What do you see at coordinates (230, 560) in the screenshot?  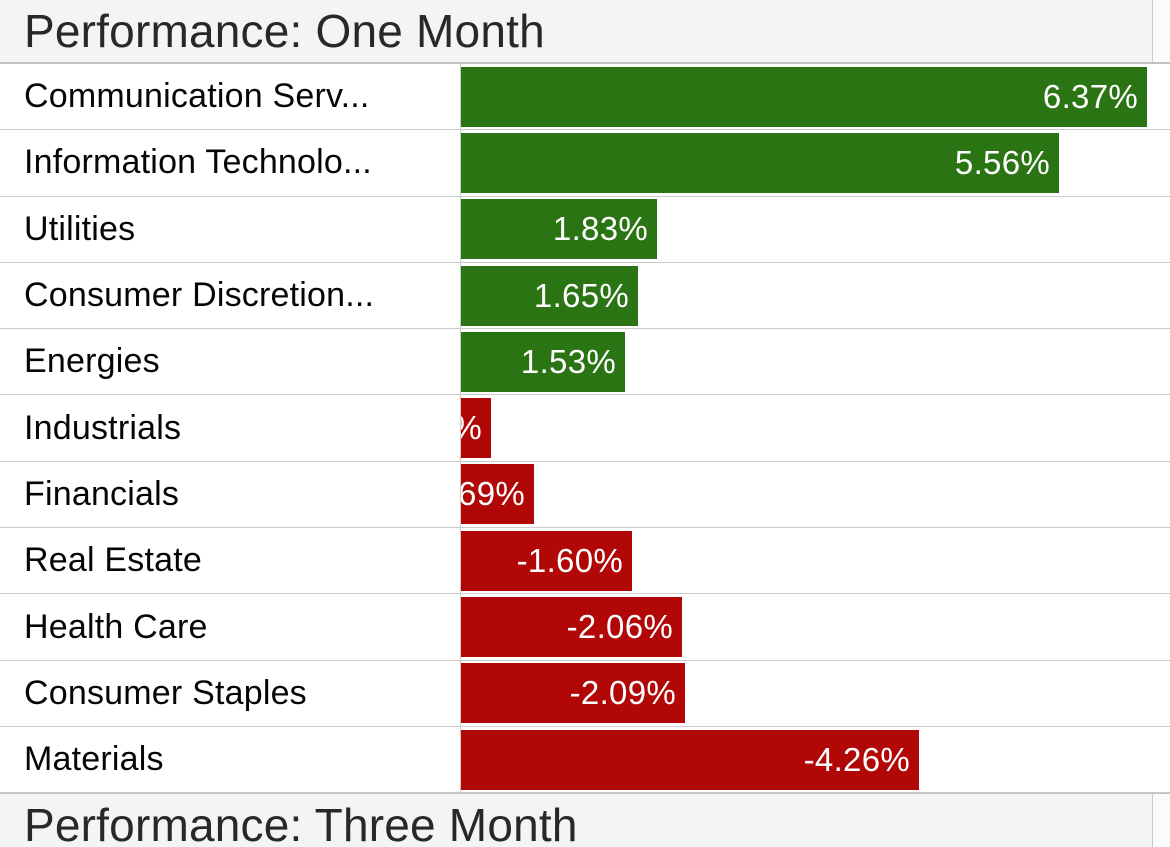 I see `sector-label-cell: Real Estate` at bounding box center [230, 560].